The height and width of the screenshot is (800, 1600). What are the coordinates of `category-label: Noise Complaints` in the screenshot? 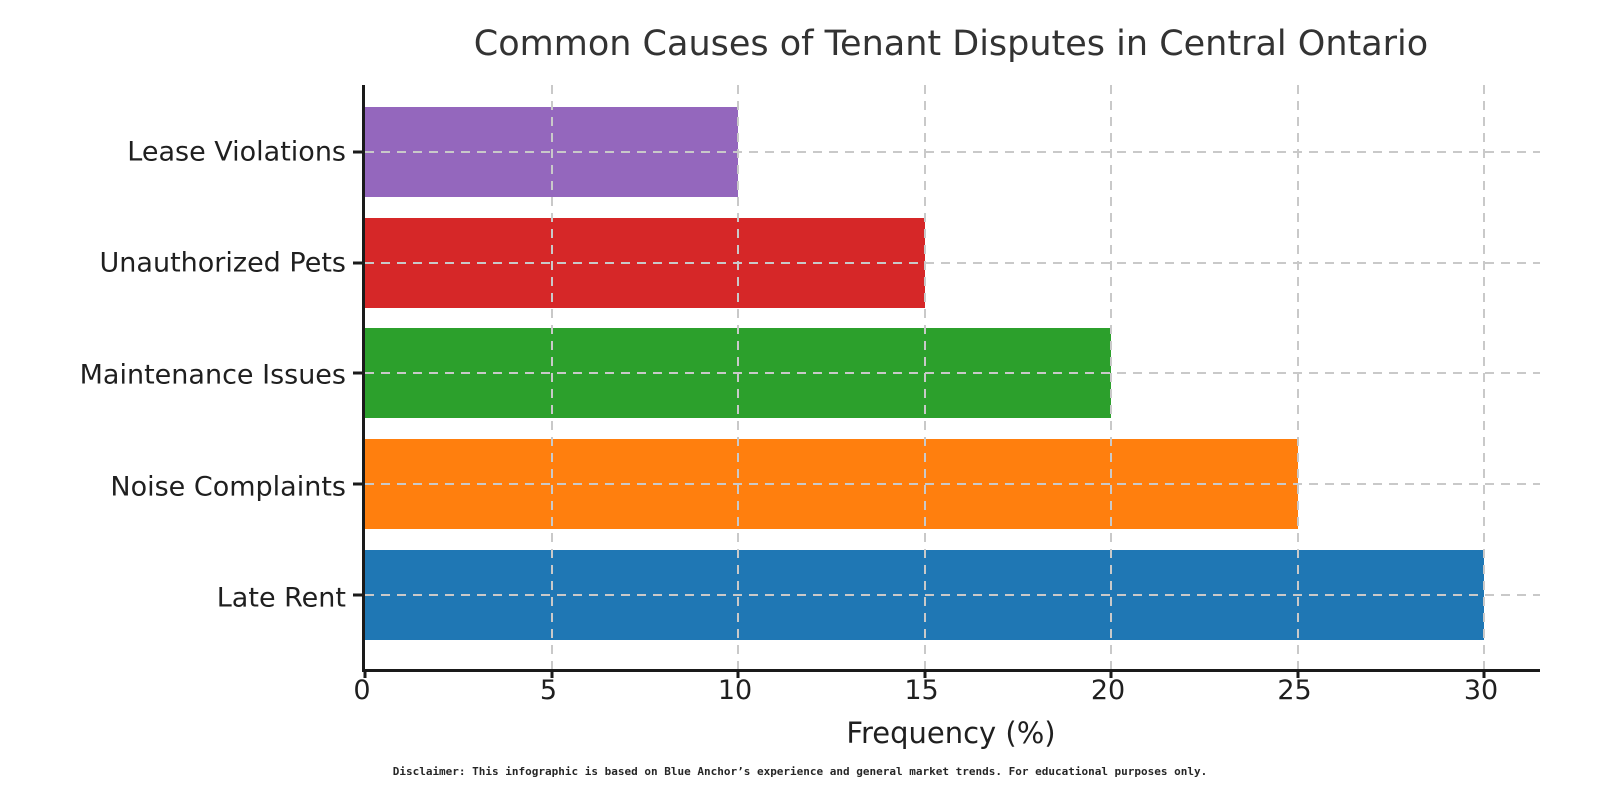 It's located at (228, 486).